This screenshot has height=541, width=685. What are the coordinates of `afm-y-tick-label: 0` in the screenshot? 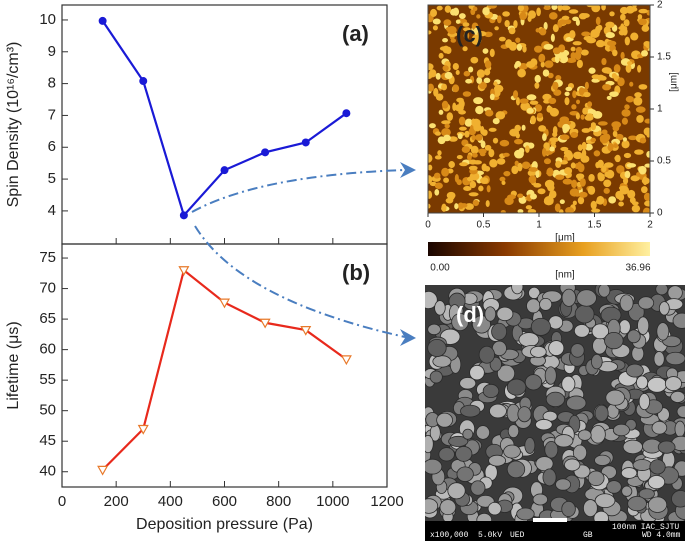 It's located at (660, 213).